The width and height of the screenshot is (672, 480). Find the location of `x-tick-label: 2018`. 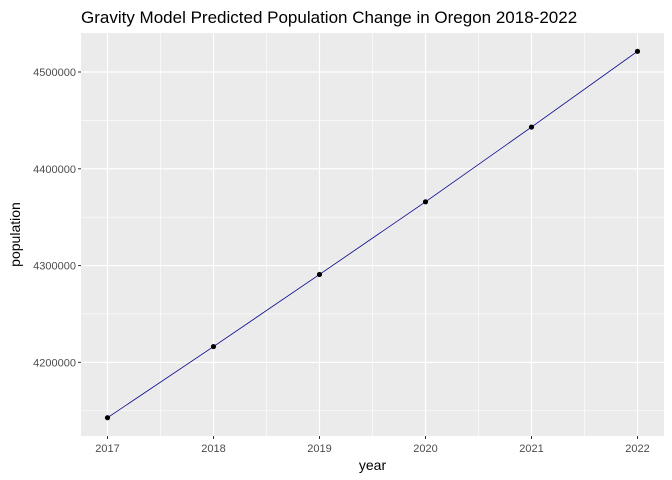

x-tick-label: 2018 is located at coordinates (213, 449).